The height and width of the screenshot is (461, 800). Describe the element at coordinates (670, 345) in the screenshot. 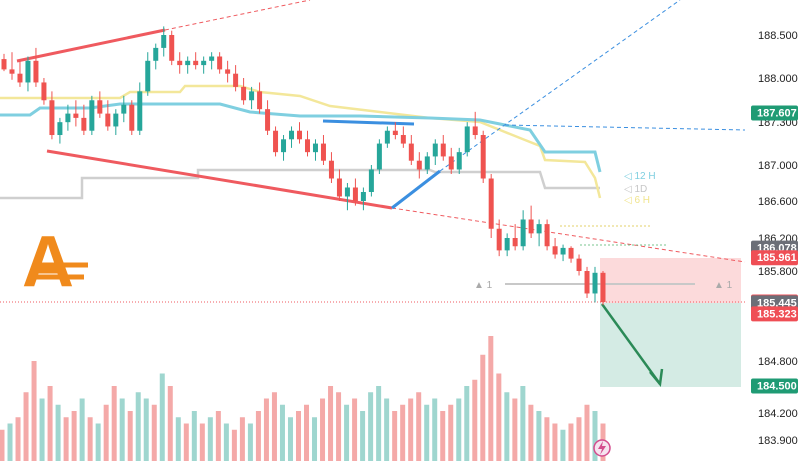

I see `take-profit-zone` at that location.